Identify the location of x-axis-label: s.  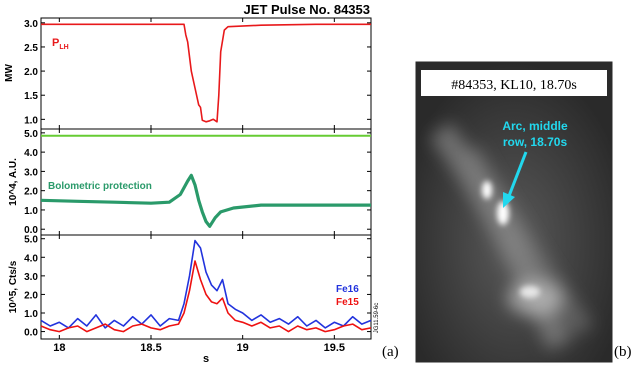
(206, 359).